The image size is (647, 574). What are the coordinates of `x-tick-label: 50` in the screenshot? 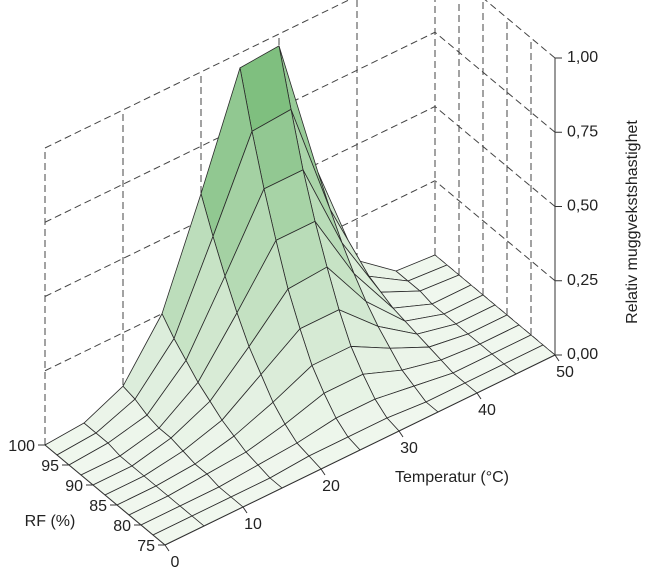 It's located at (565, 372).